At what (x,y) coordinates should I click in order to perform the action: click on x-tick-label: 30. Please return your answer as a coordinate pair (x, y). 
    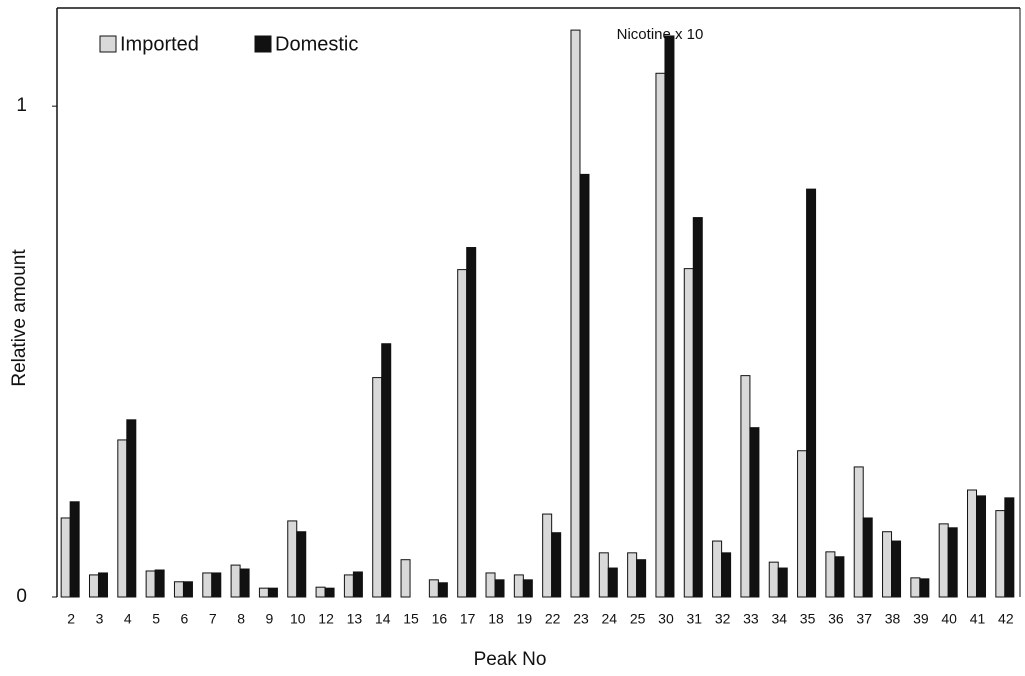
    Looking at the image, I should click on (666, 619).